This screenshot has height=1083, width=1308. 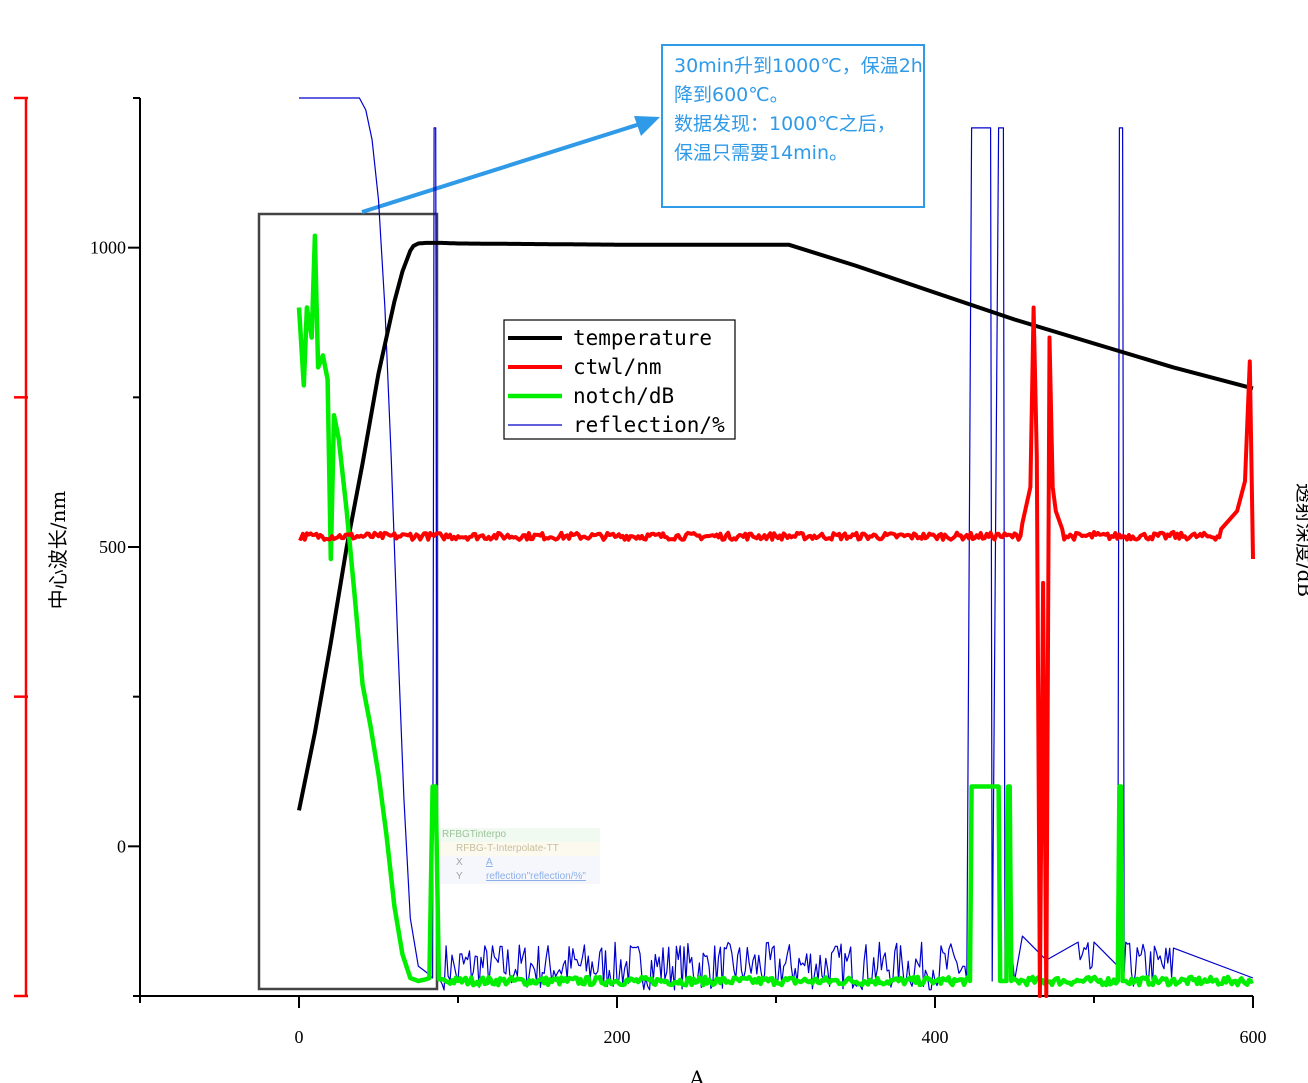 I want to click on legend-label: temperature, so click(x=642, y=338).